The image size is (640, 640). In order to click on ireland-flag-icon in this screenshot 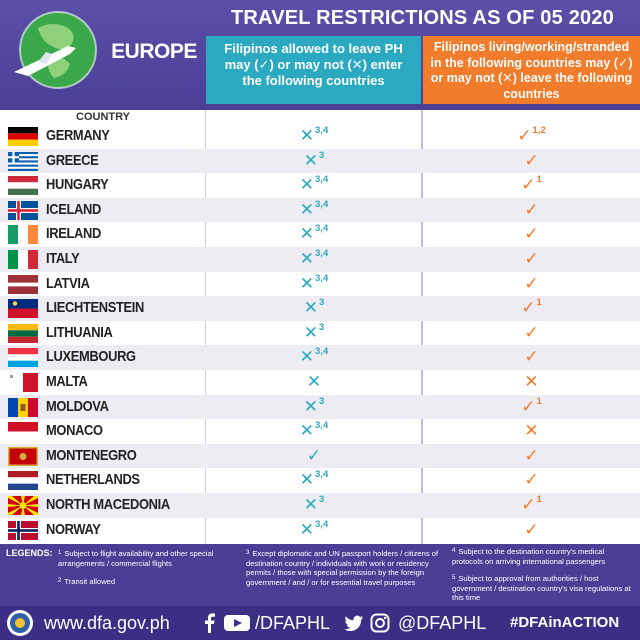, I will do `click(23, 235)`.